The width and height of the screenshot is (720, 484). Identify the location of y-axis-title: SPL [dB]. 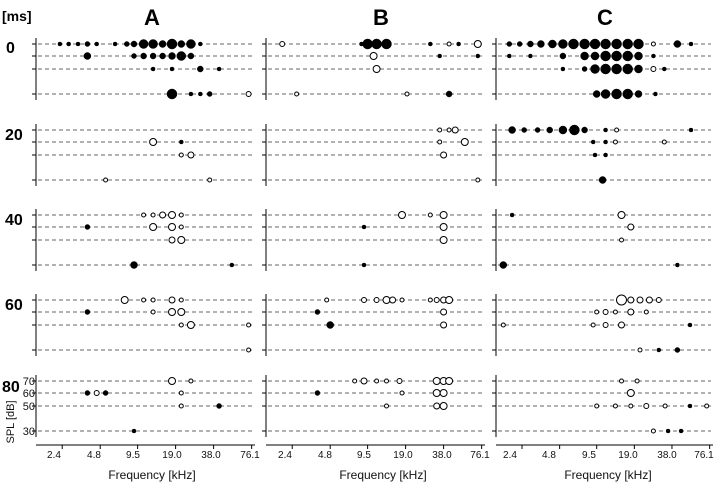
(11, 421).